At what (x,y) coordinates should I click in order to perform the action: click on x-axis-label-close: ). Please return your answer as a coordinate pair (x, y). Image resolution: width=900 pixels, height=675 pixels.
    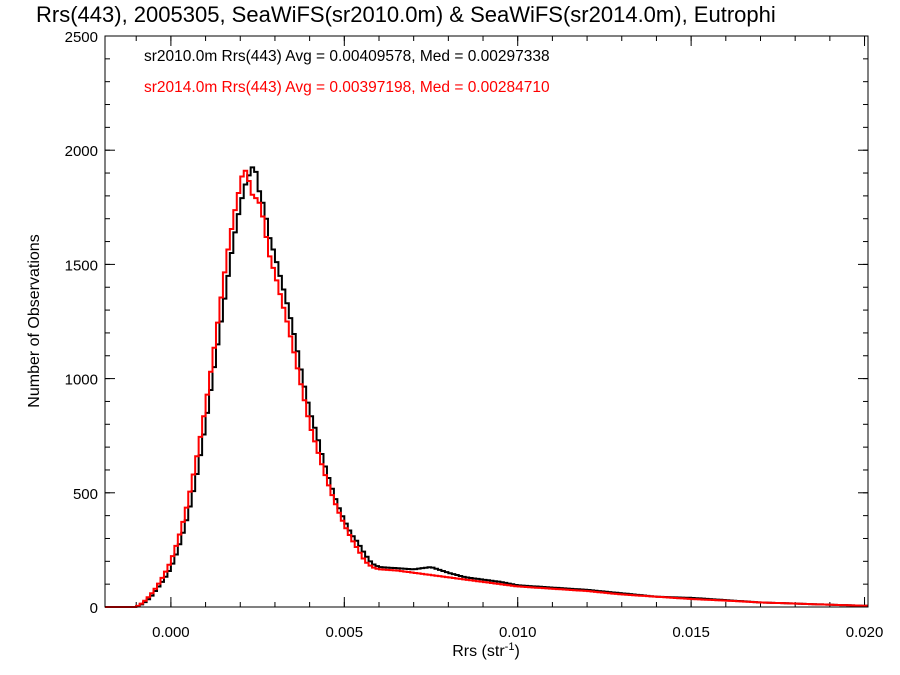
    Looking at the image, I should click on (516, 651).